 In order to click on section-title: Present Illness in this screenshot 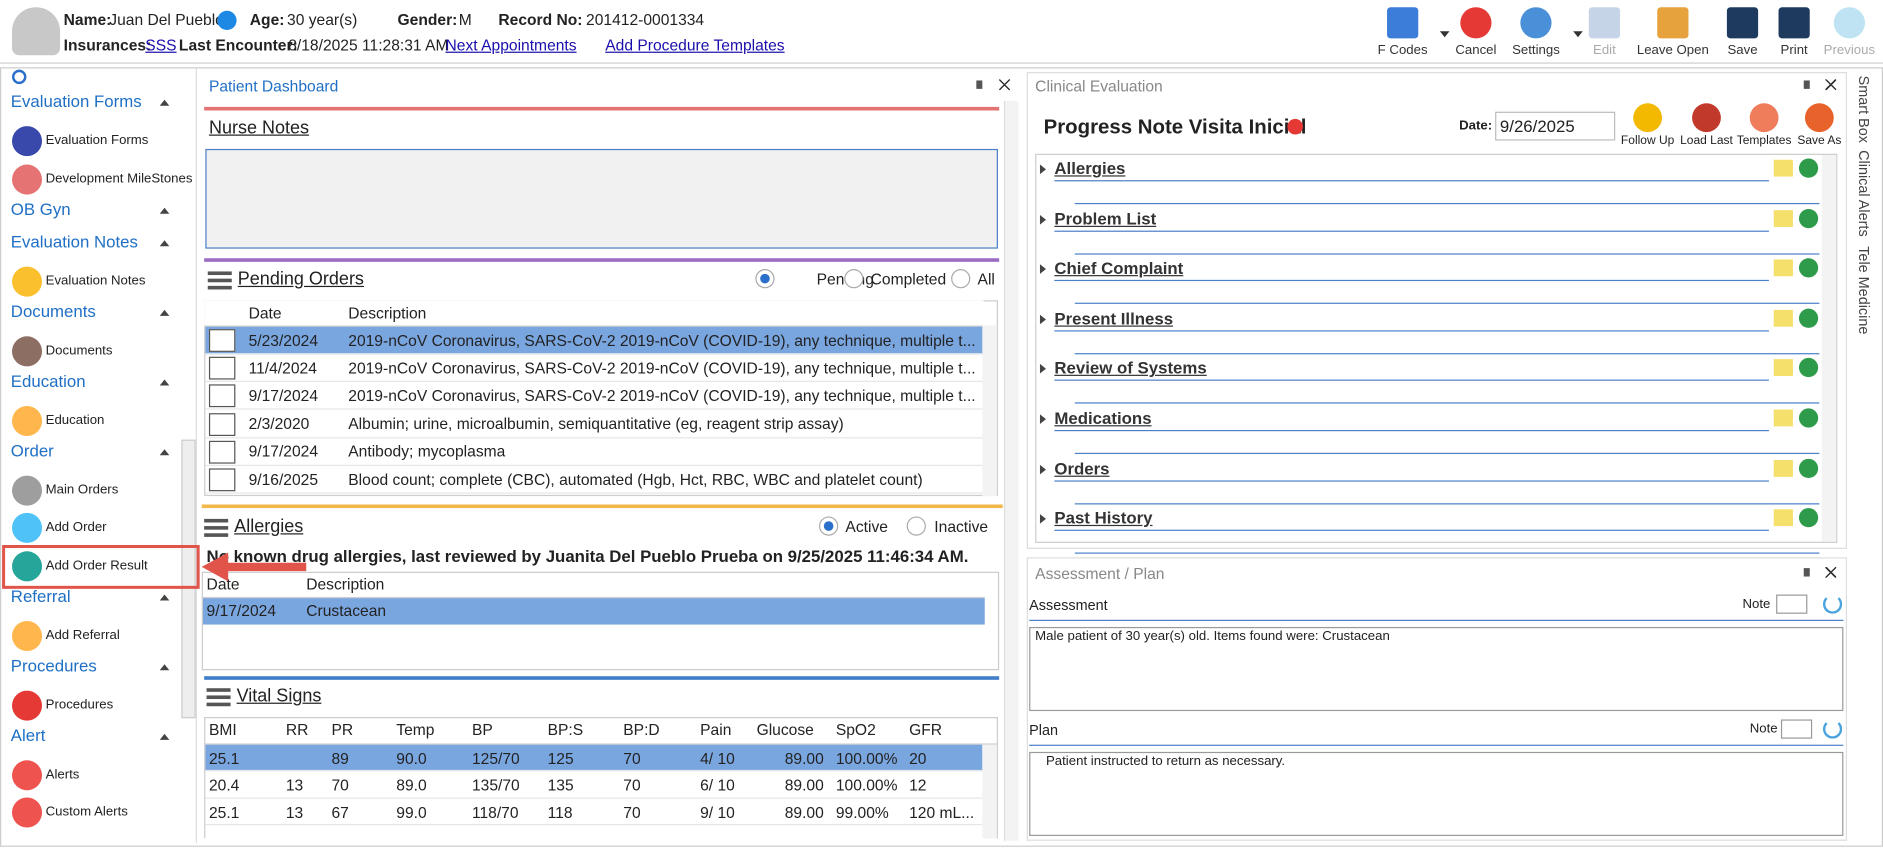, I will do `click(1114, 318)`.